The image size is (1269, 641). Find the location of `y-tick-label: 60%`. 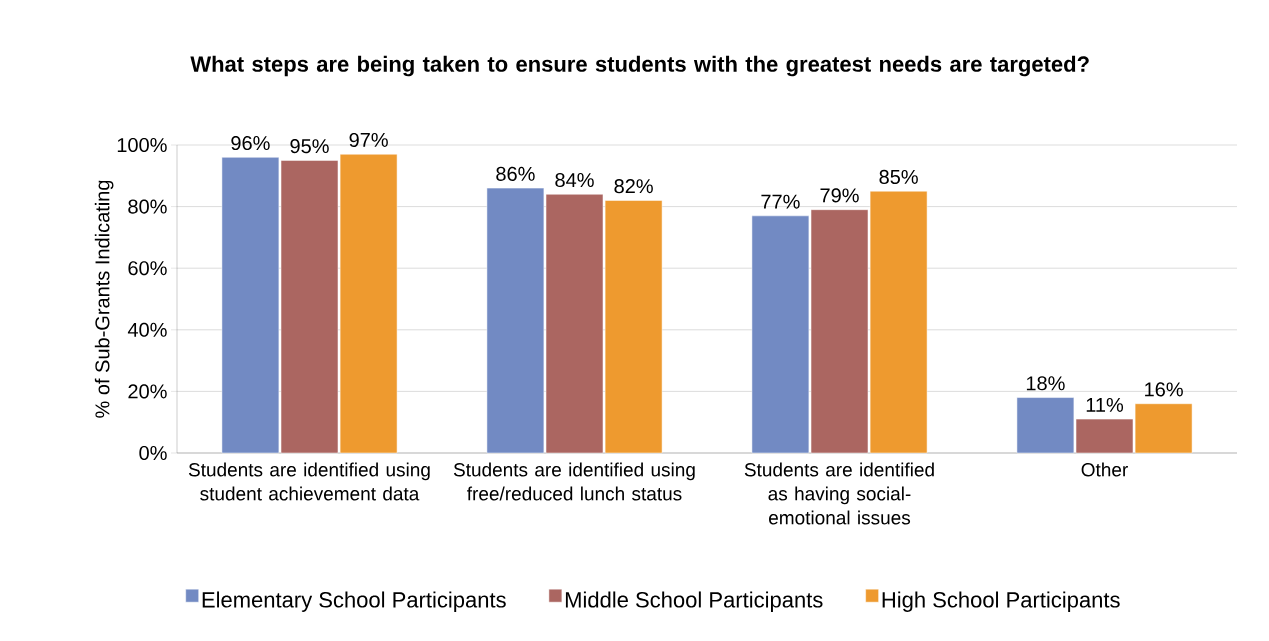

y-tick-label: 60% is located at coordinates (147, 268).